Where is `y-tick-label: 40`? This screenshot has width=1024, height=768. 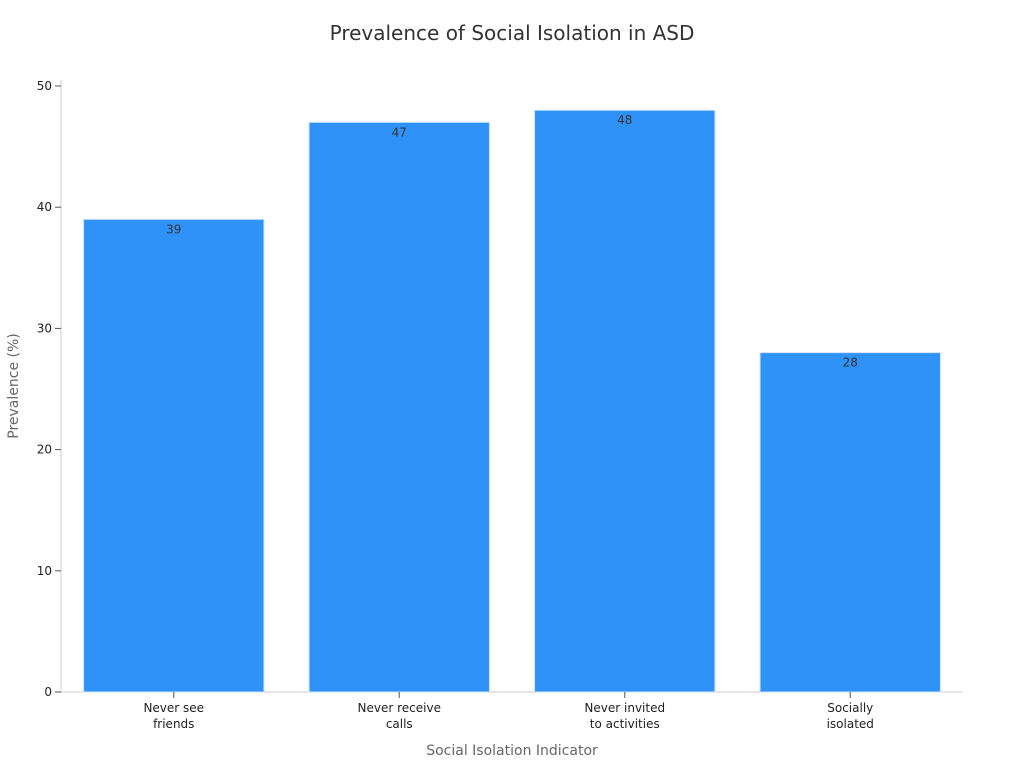
y-tick-label: 40 is located at coordinates (44, 207).